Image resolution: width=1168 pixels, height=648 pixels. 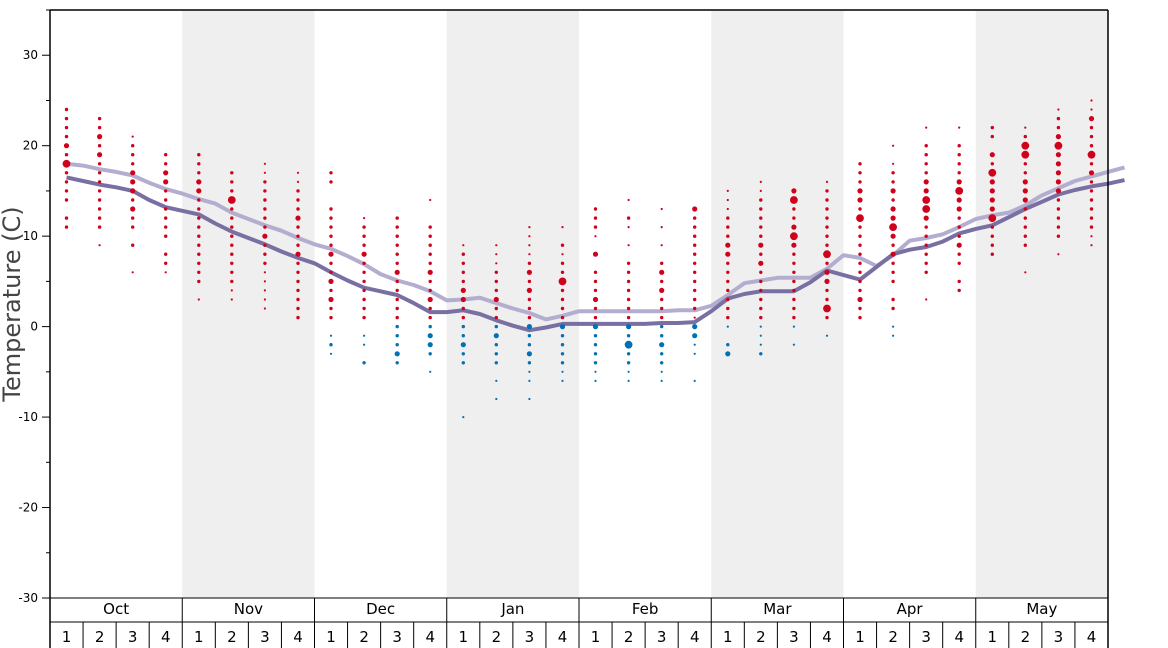 I want to click on month-band-may, so click(x=1041, y=304).